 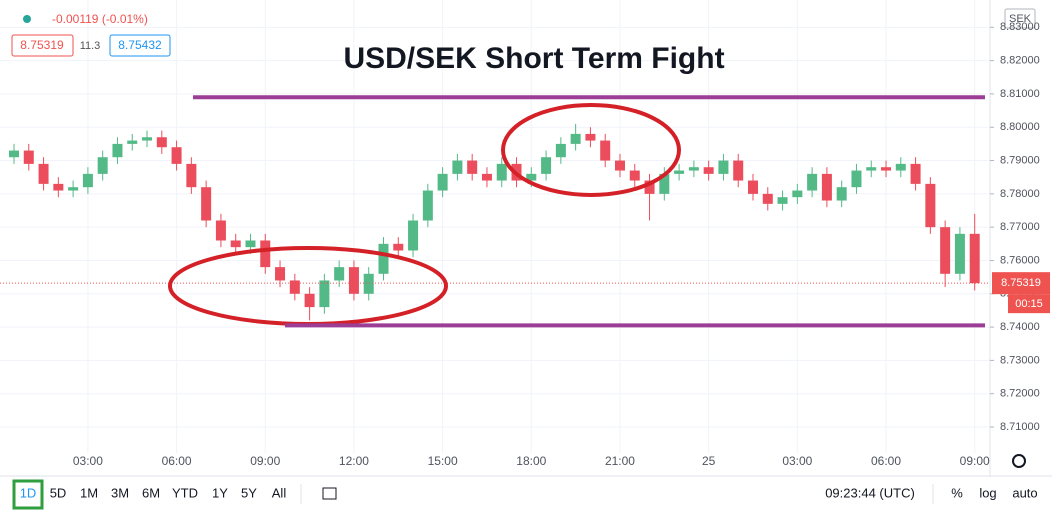 I want to click on x-tick-label: 18:00, so click(x=531, y=461).